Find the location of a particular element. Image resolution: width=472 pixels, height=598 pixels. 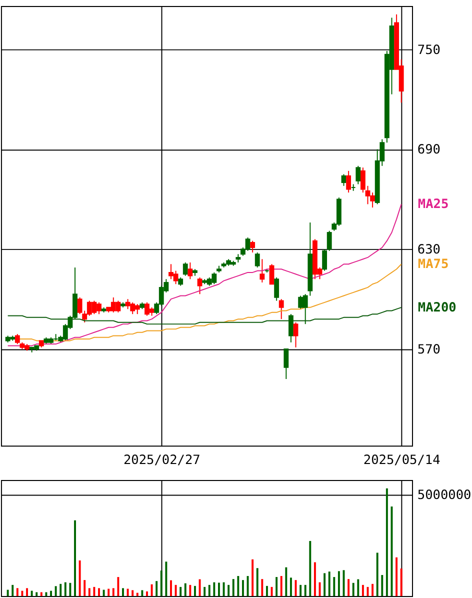

series-label: MA25 is located at coordinates (433, 204).